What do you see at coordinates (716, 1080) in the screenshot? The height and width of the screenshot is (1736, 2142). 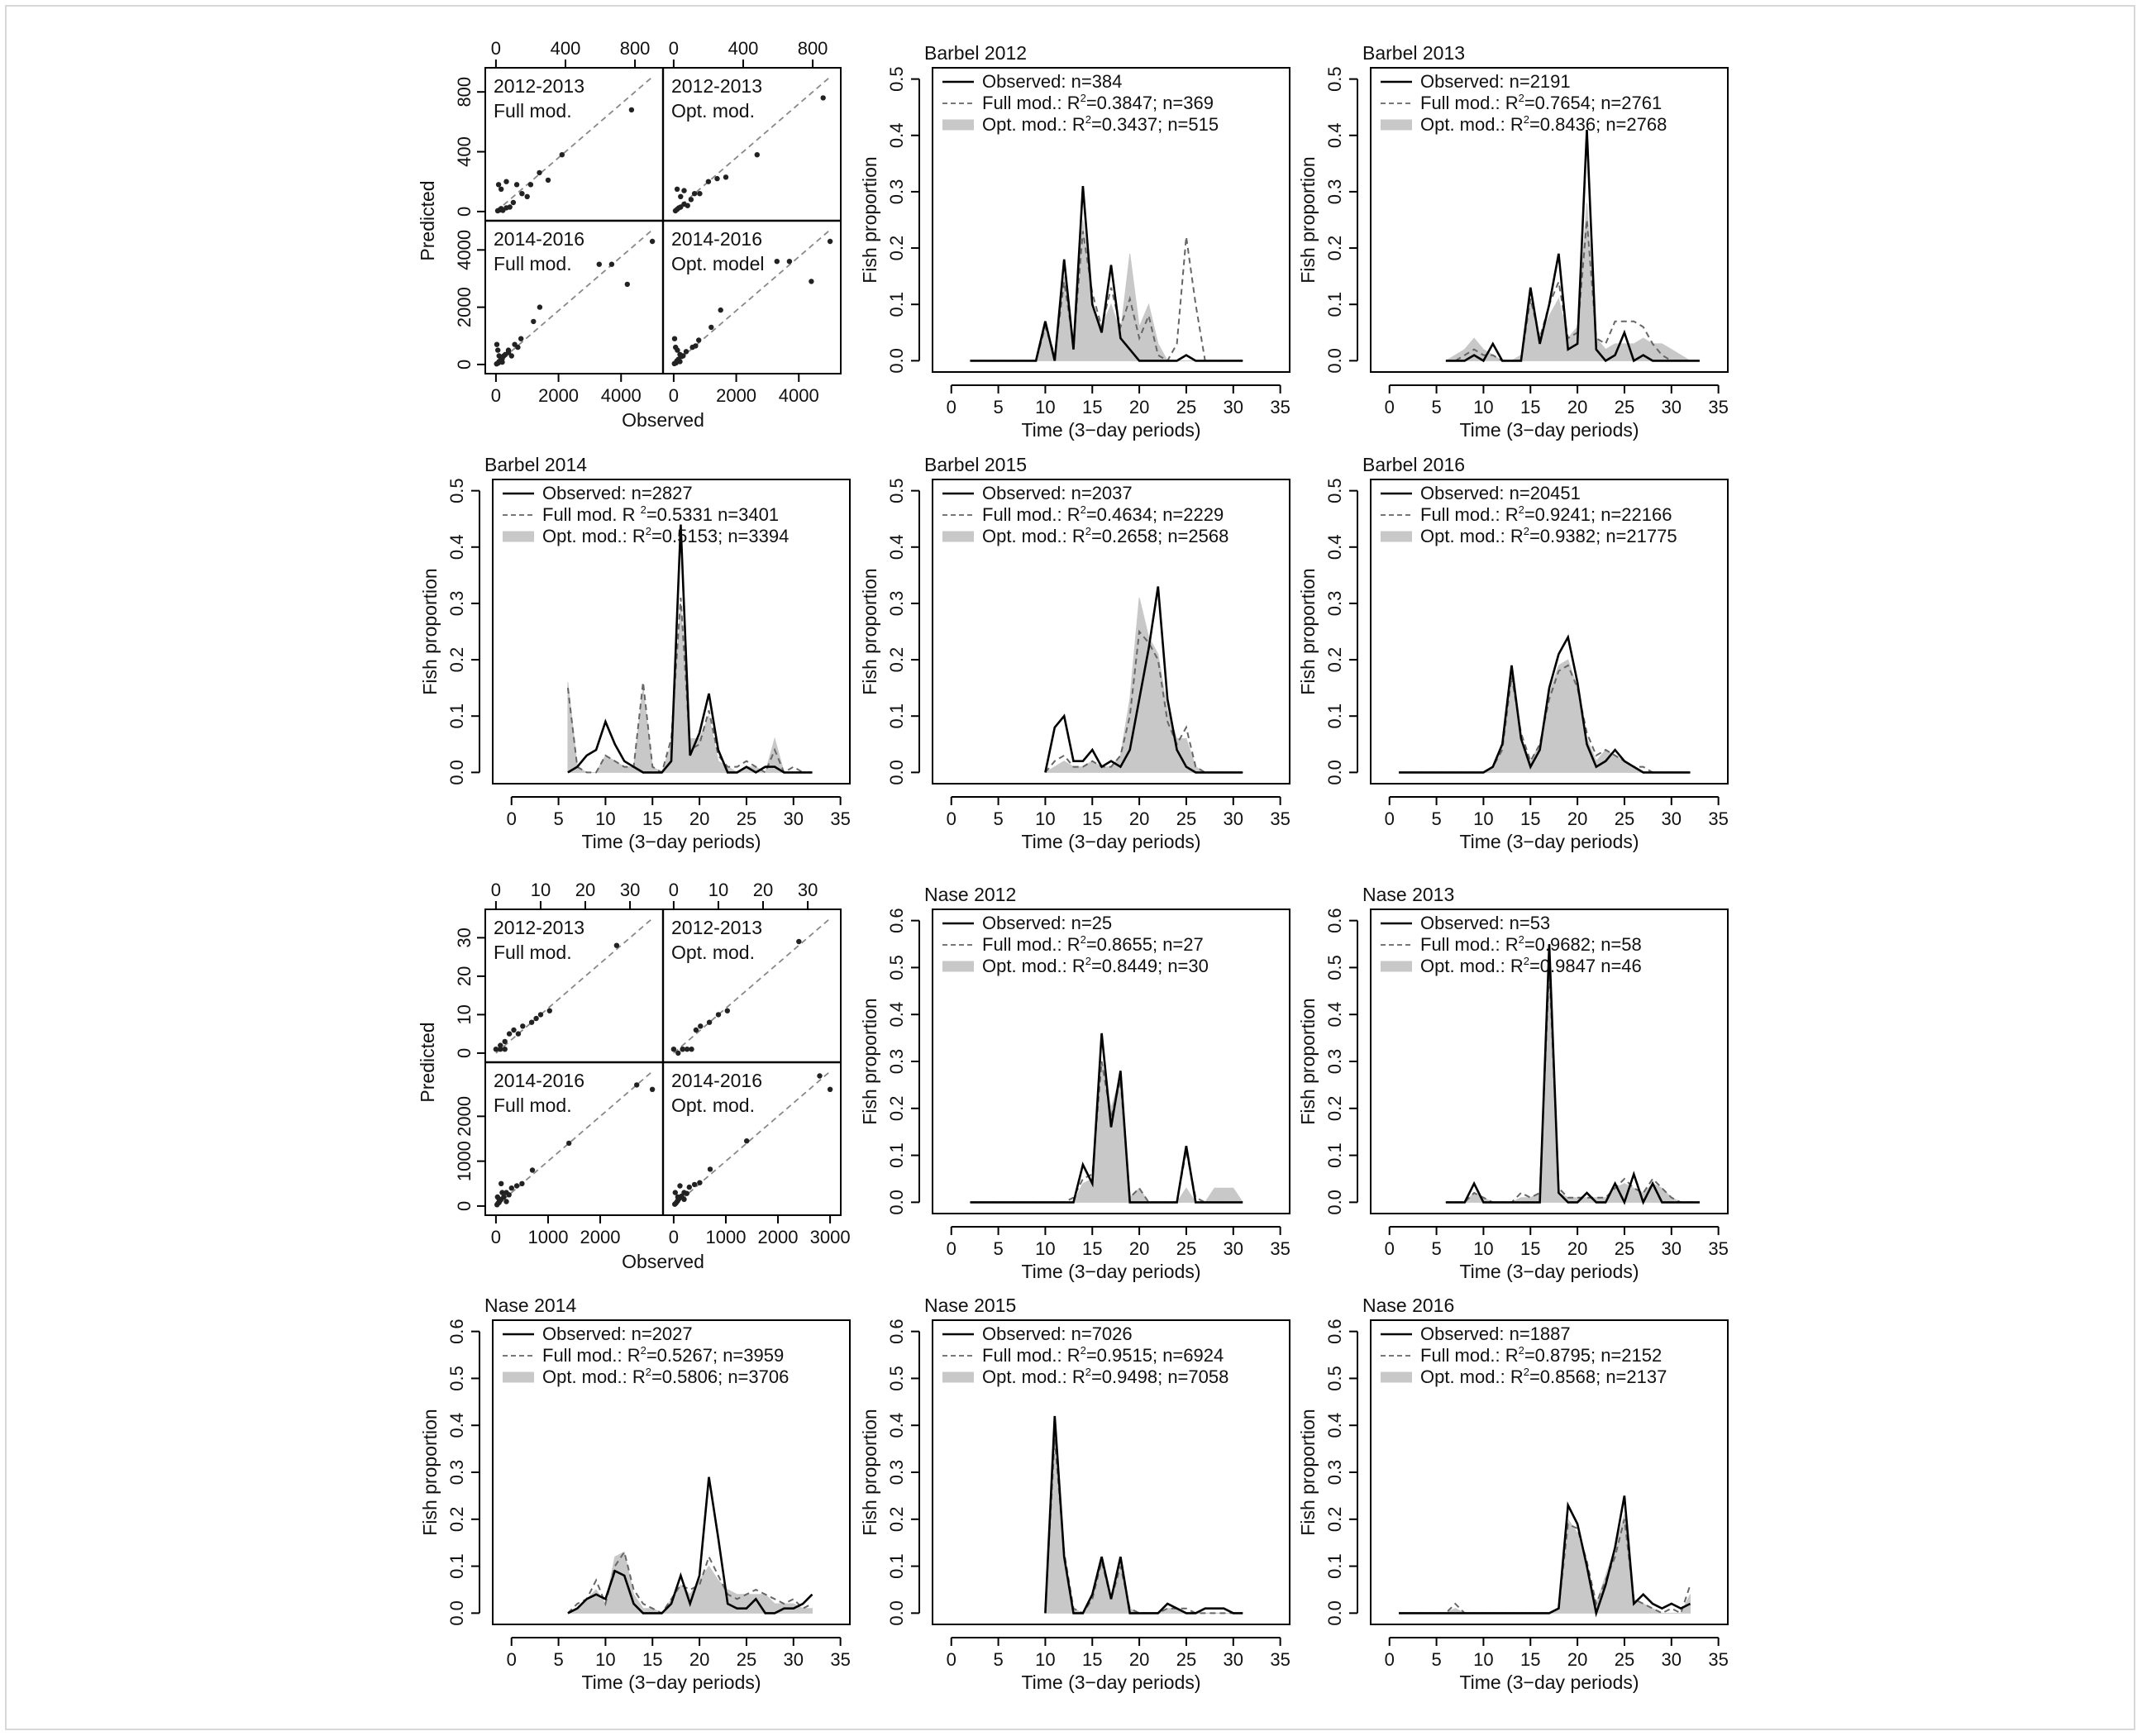 I see `panel-period: 2014-2016` at bounding box center [716, 1080].